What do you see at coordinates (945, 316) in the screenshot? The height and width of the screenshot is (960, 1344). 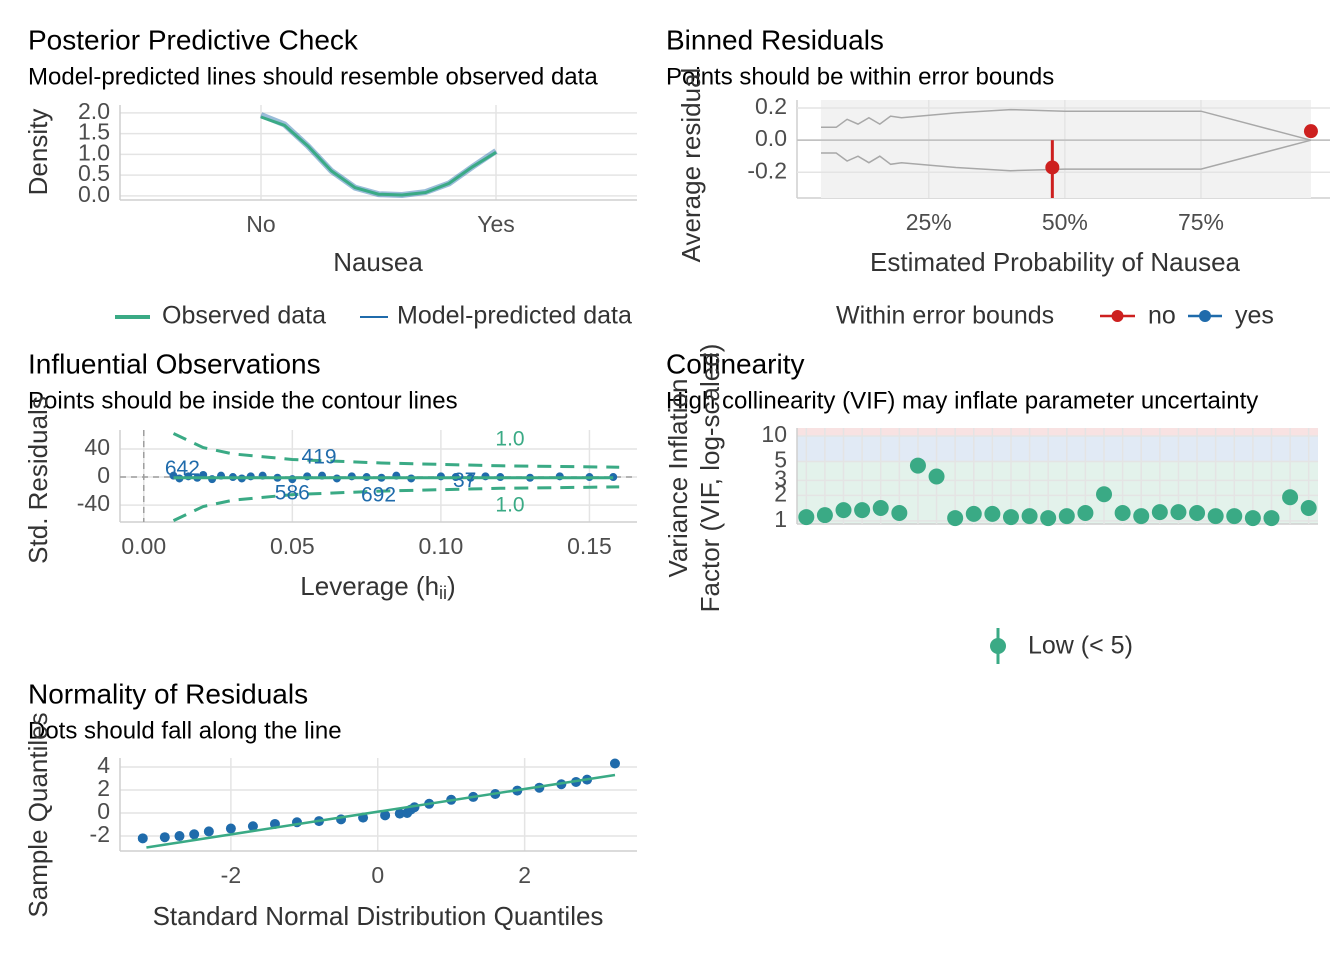 I see `legend-title: Within error bounds` at bounding box center [945, 316].